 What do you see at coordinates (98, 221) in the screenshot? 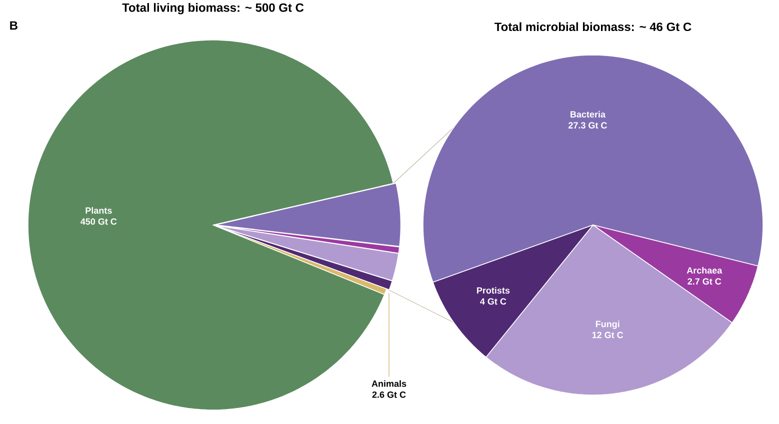
I see `data-label: 450 Gt C` at bounding box center [98, 221].